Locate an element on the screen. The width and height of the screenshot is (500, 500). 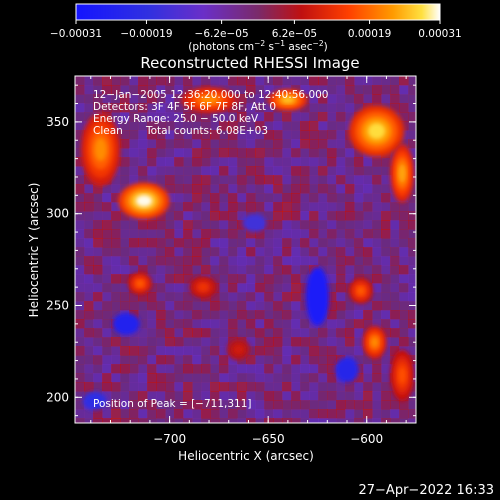
x-tick-label: −700 is located at coordinates (169, 439).